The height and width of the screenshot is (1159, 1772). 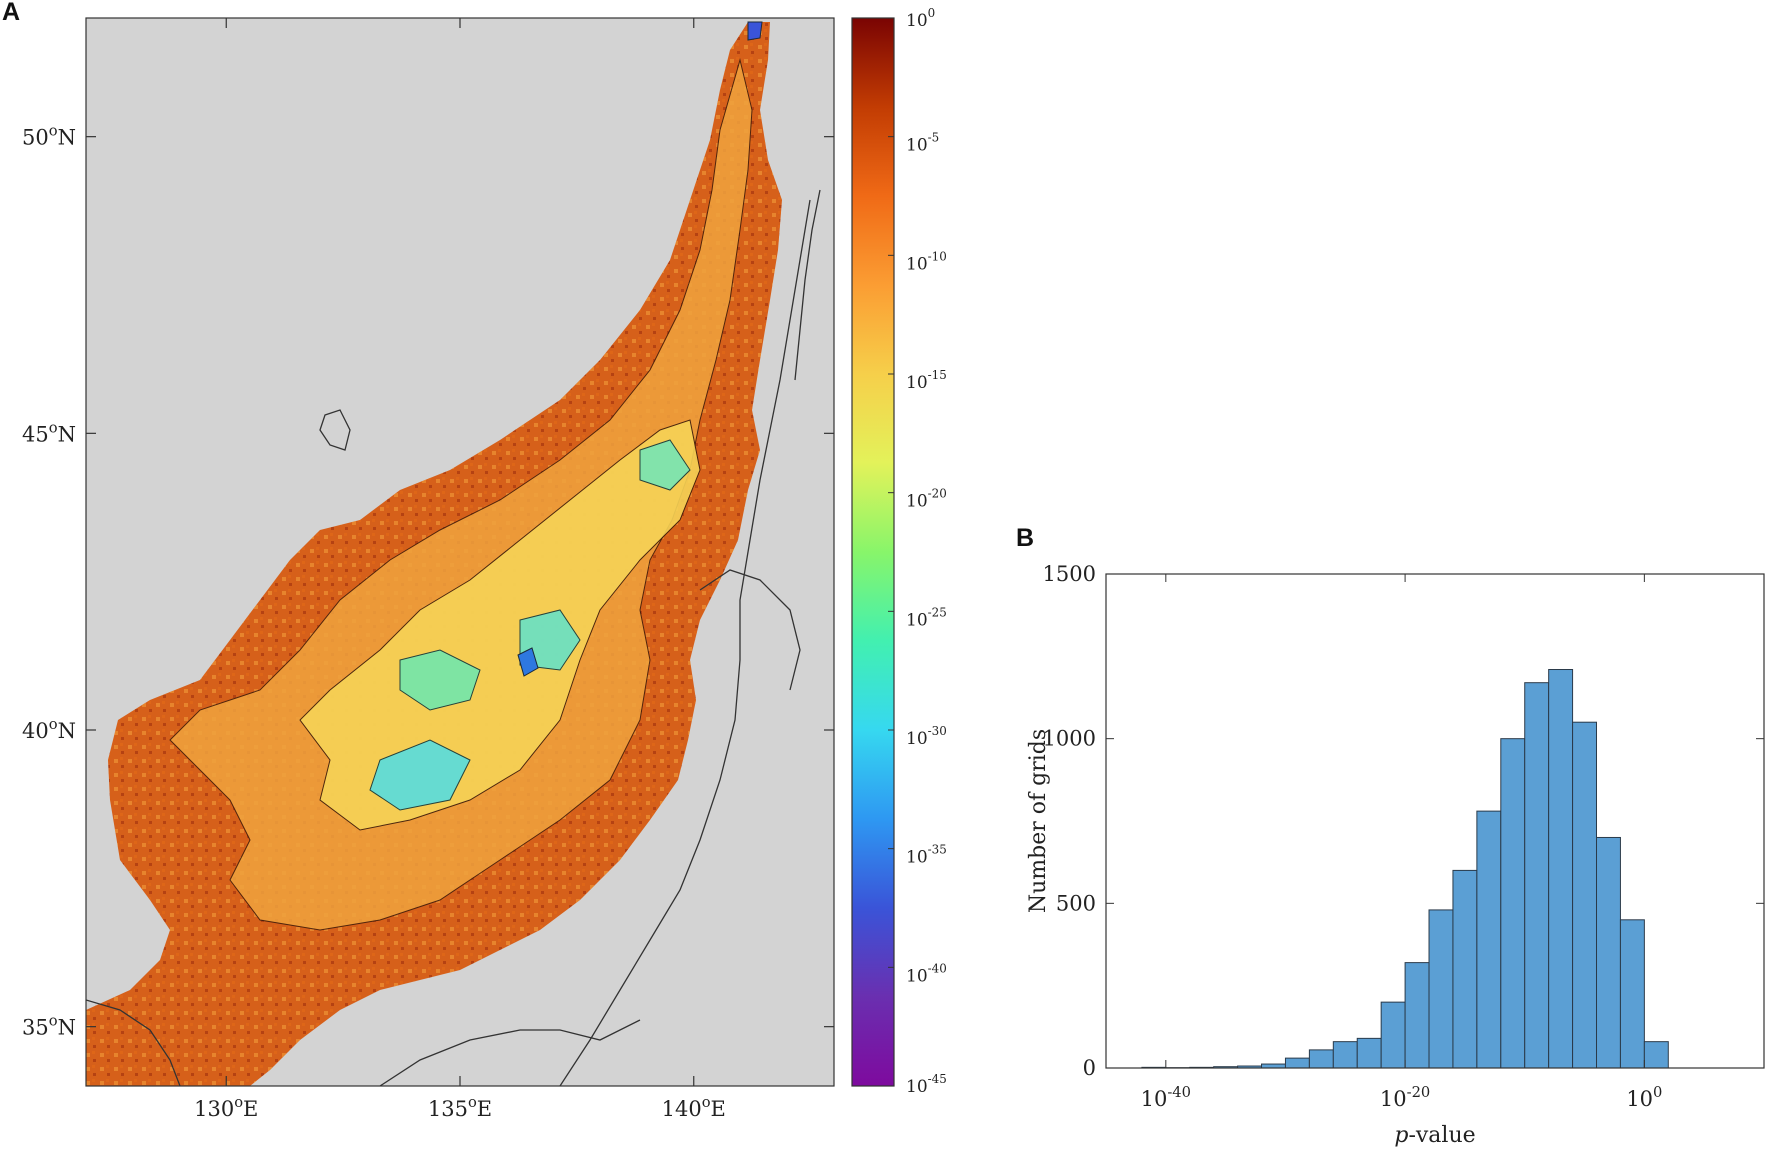 I want to click on histogram-x-tick-label: 10-20, so click(x=1405, y=1097).